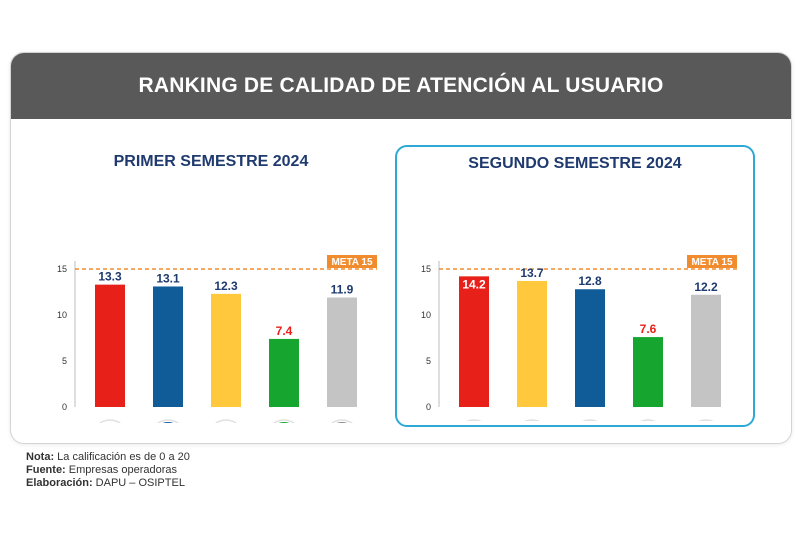 This screenshot has width=800, height=540. I want to click on note-label: Nota:, so click(40, 457).